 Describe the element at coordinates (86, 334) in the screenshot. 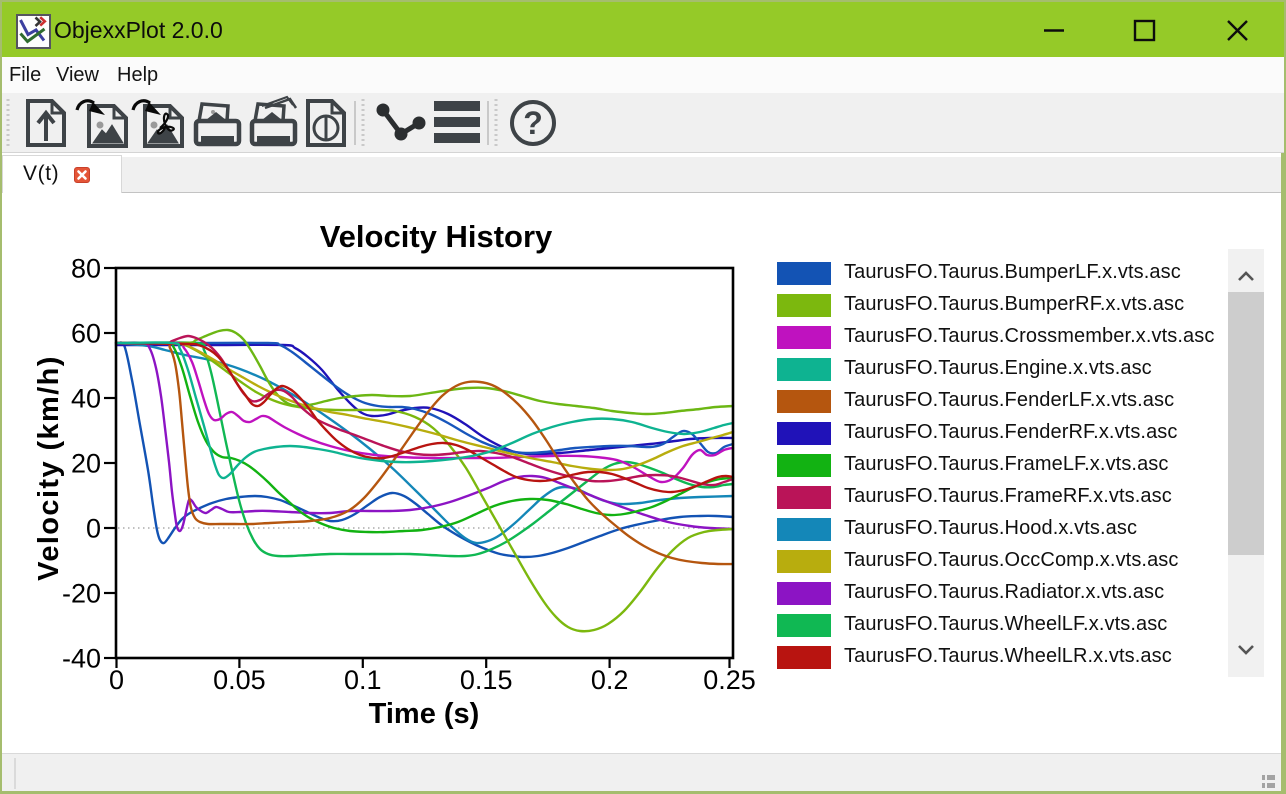

I see `svg-text: 60` at that location.